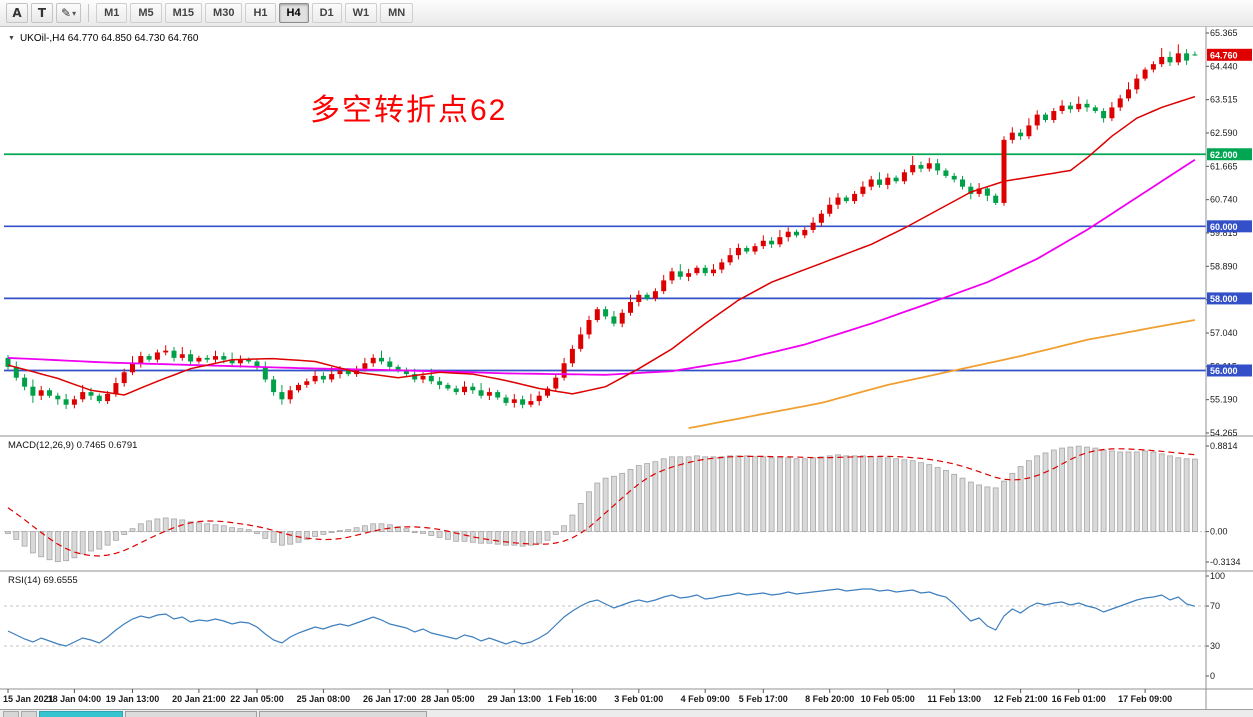  I want to click on toolbar-separator, so click(89, 13).